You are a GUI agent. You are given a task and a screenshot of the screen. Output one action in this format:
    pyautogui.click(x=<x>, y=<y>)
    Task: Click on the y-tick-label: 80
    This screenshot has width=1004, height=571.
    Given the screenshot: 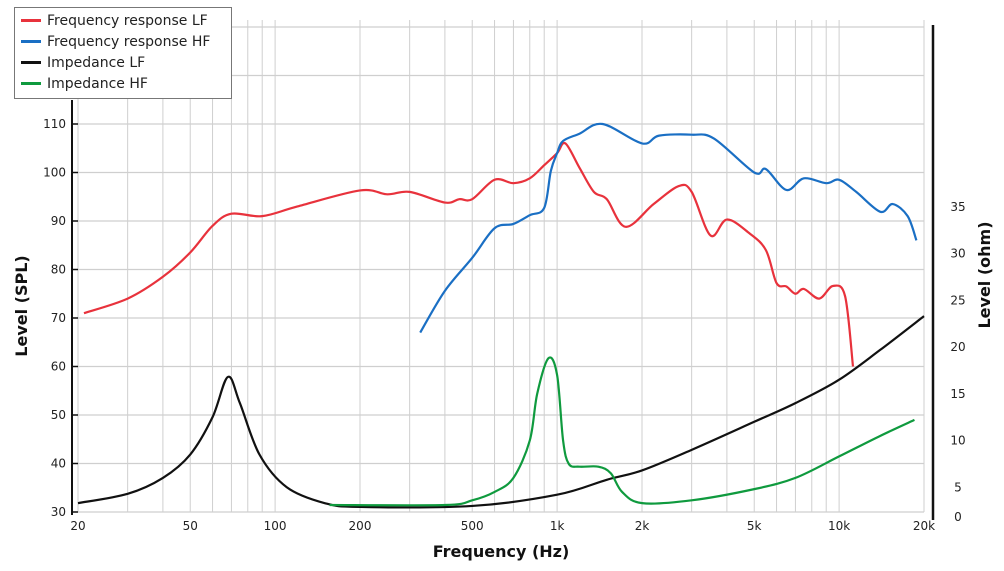 What is the action you would take?
    pyautogui.click(x=58, y=270)
    